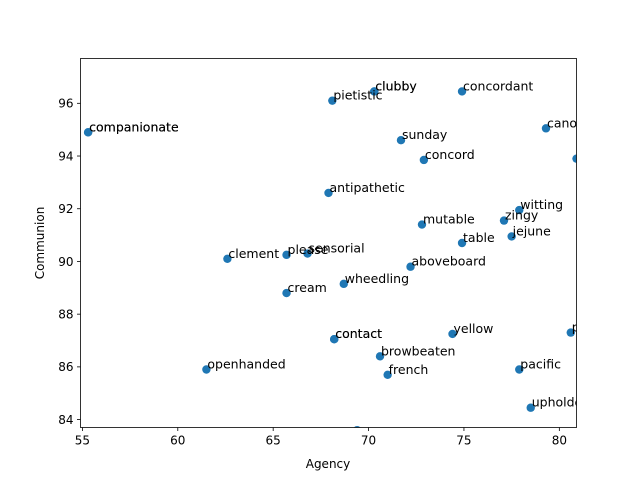 This screenshot has width=640, height=484. I want to click on point-label: upholder, so click(560, 402).